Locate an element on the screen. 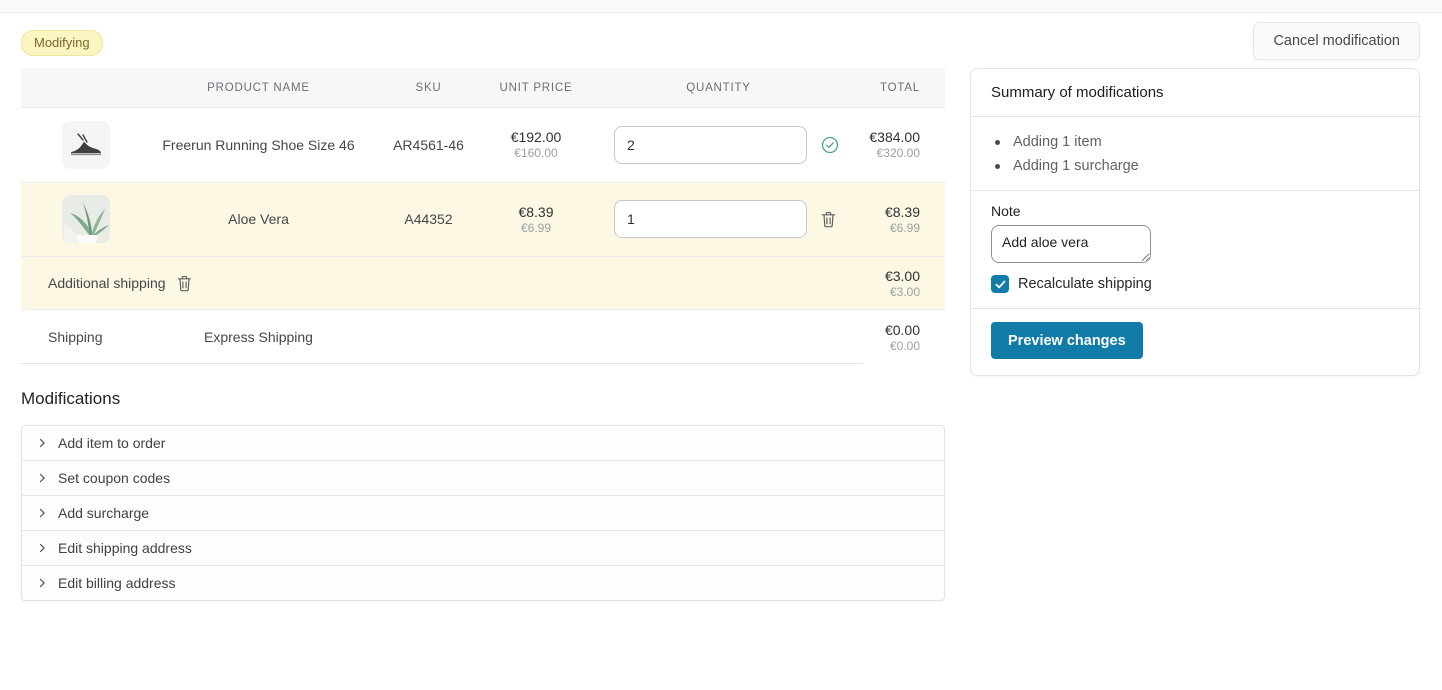 This screenshot has width=1442, height=690. remove-item-button is located at coordinates (828, 219).